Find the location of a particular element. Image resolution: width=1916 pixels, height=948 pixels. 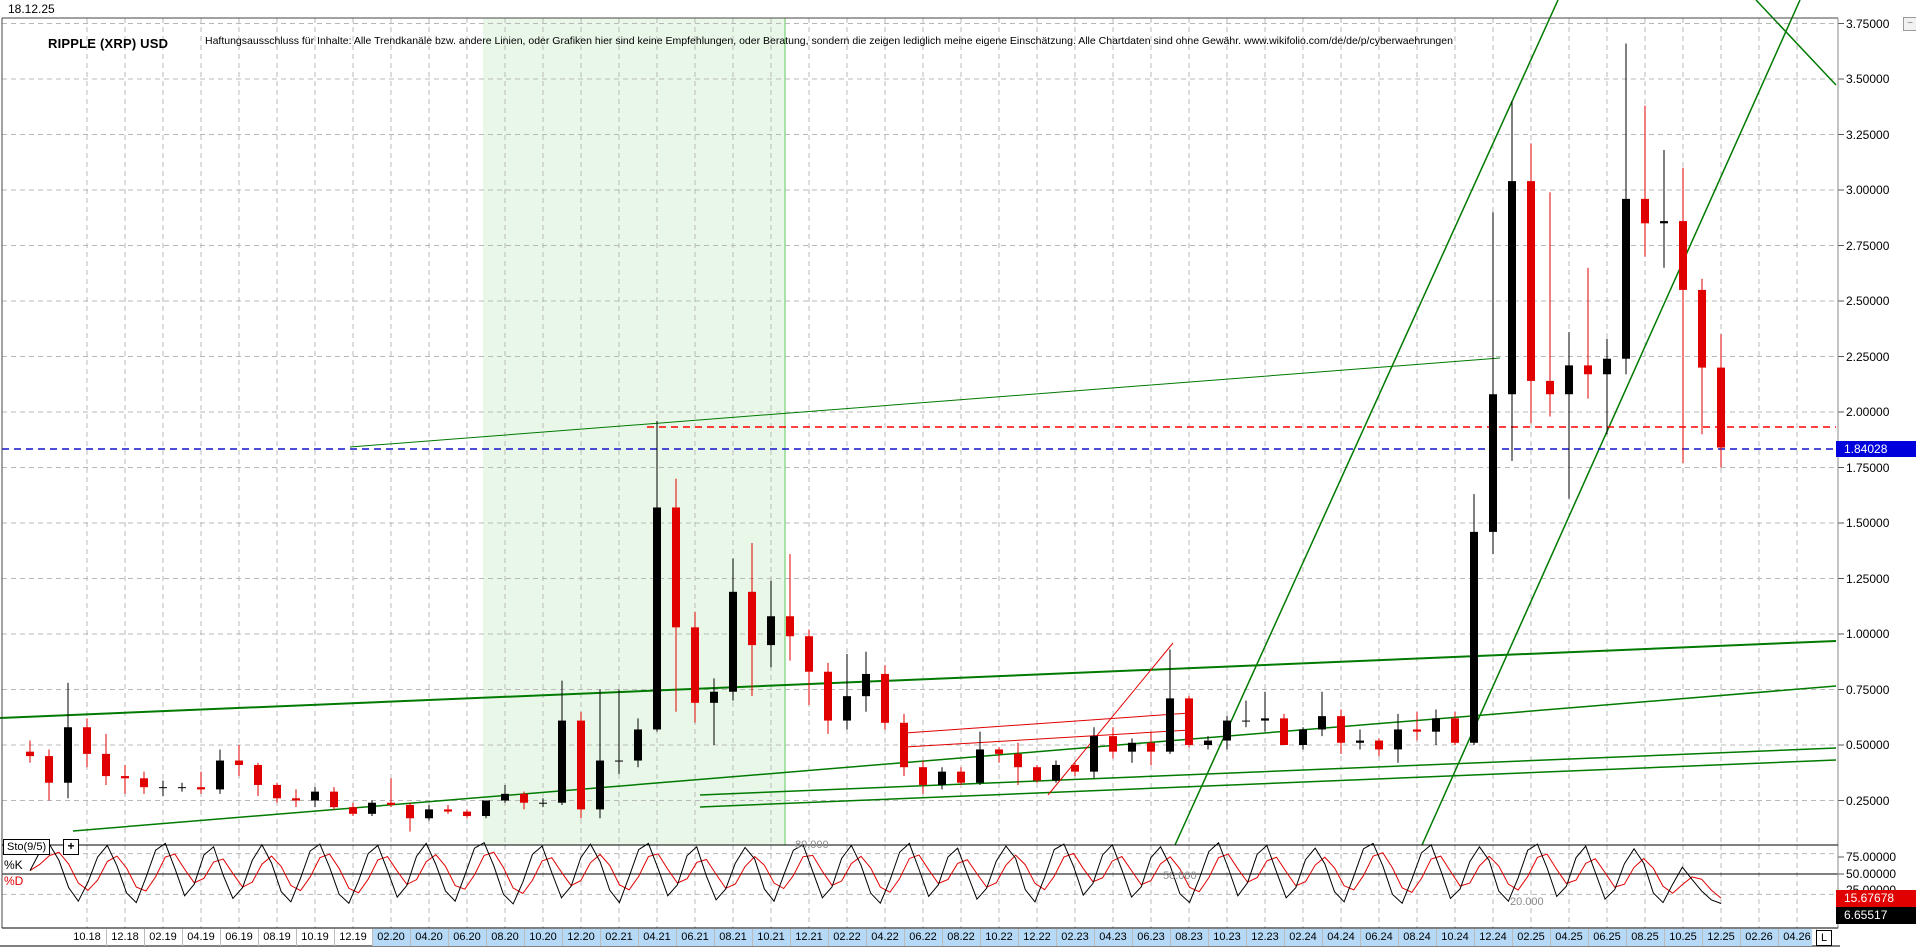

trendline-support-2019-low is located at coordinates (954, 758).